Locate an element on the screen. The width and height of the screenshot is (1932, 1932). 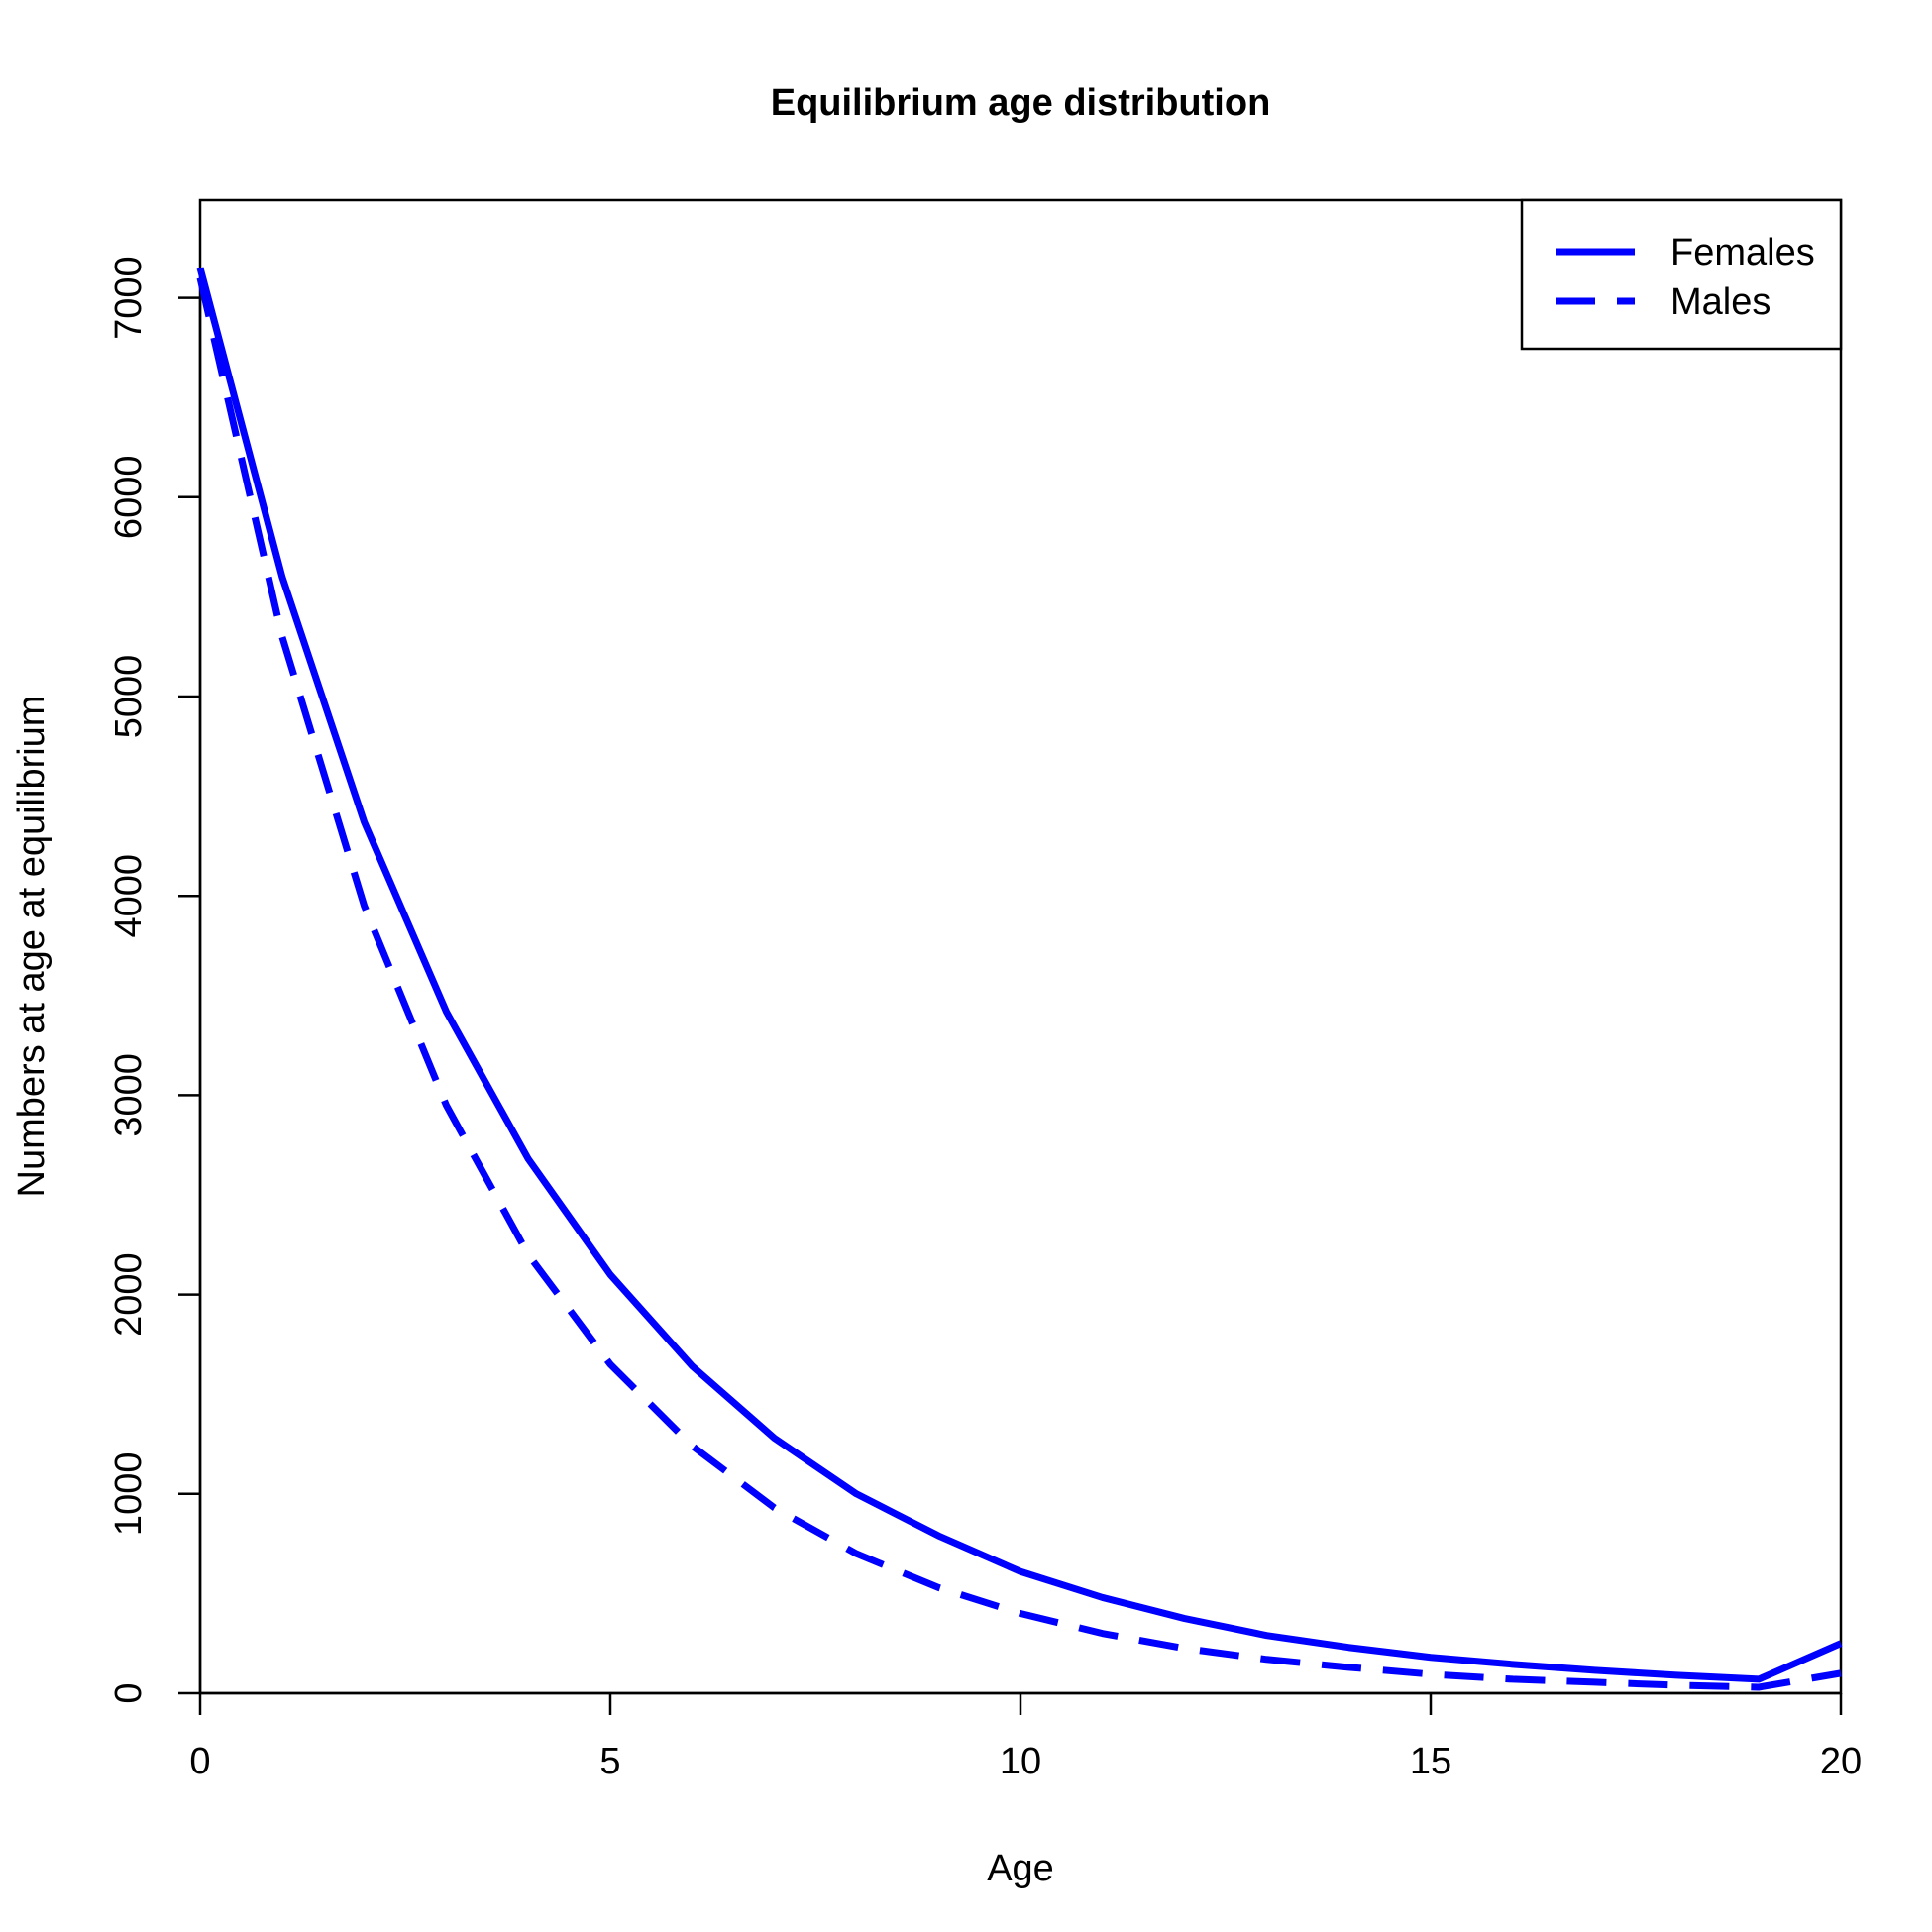
y-tick-label: 7000 is located at coordinates (129, 298).